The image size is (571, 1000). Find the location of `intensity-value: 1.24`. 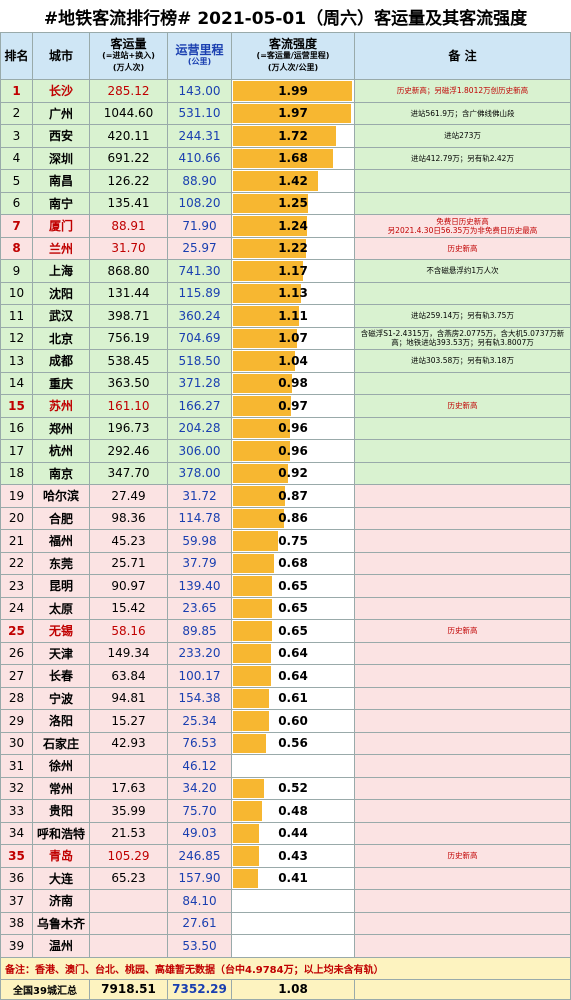

intensity-value: 1.24 is located at coordinates (293, 225).